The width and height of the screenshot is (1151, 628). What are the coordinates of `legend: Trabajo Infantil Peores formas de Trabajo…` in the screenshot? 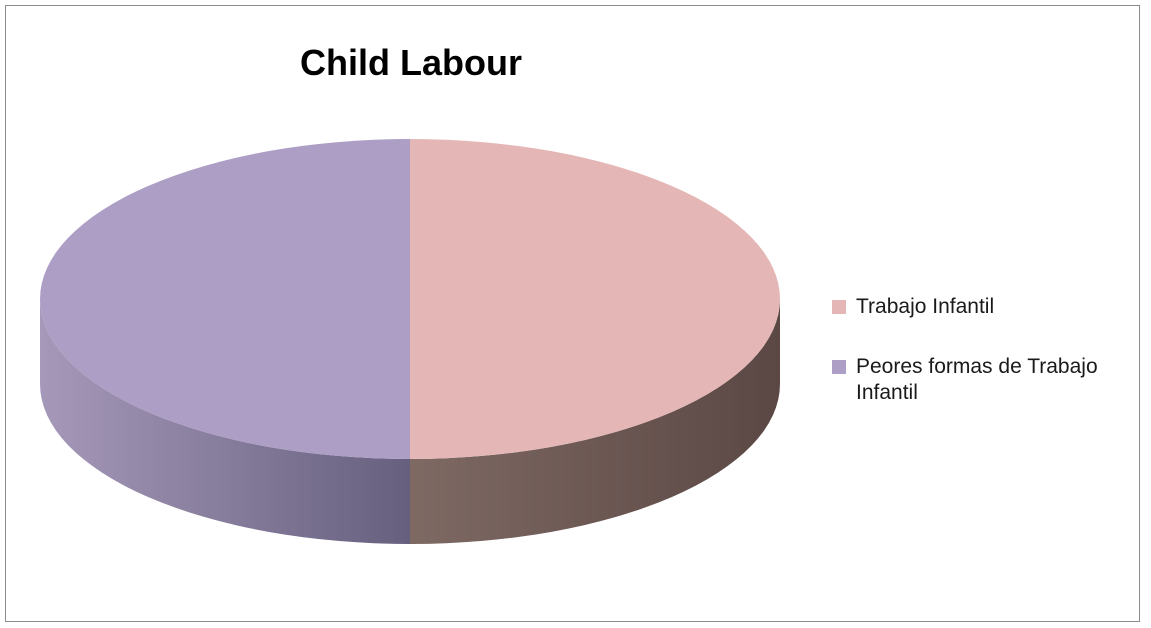 It's located at (982, 367).